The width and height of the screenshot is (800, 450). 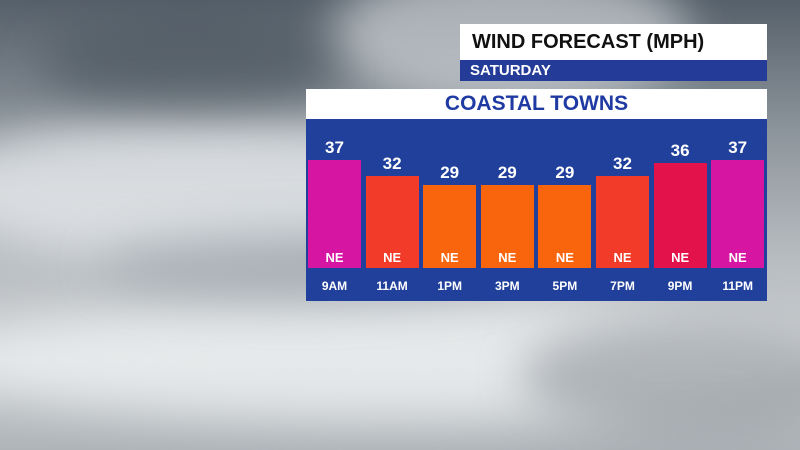 I want to click on wind-speed-label: 36, so click(x=680, y=151).